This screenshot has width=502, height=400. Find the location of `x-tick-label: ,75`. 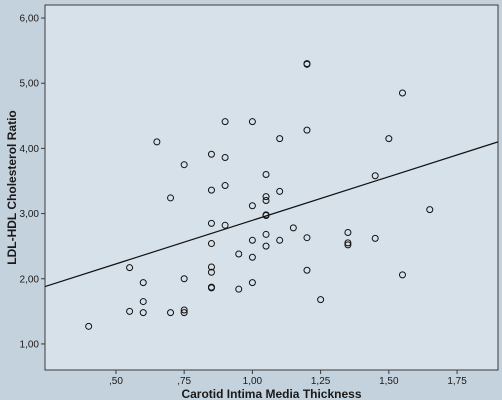

x-tick-label: ,75 is located at coordinates (184, 381).